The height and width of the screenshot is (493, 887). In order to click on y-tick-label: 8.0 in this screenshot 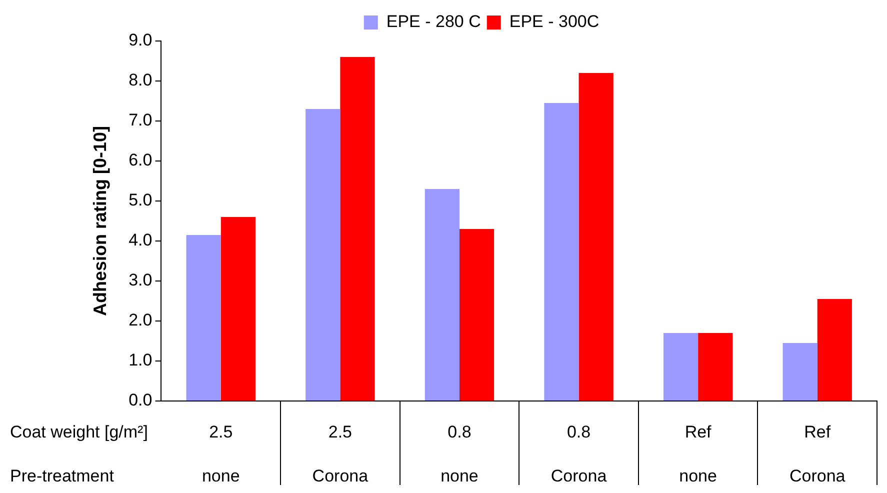, I will do `click(140, 80)`.